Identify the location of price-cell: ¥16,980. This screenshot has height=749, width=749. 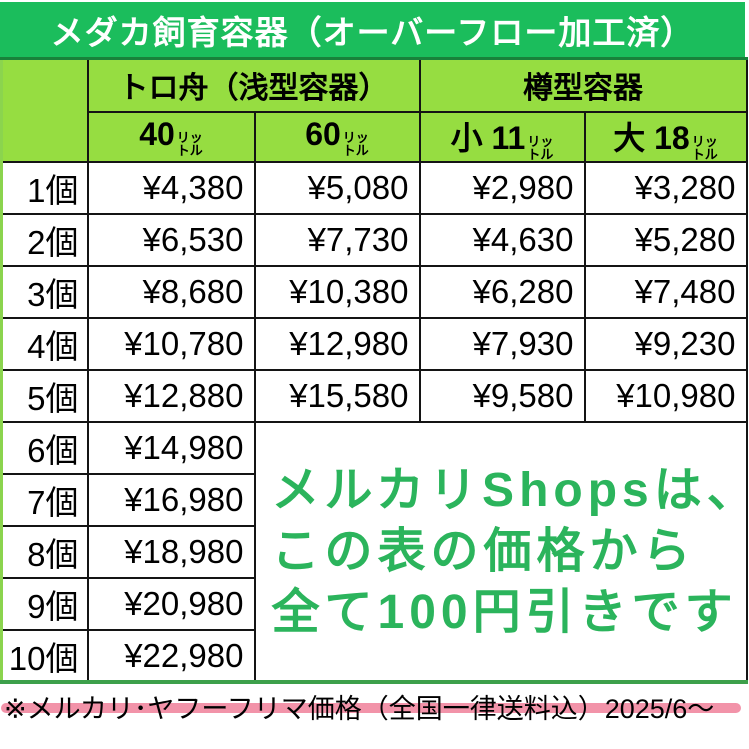
(171, 500).